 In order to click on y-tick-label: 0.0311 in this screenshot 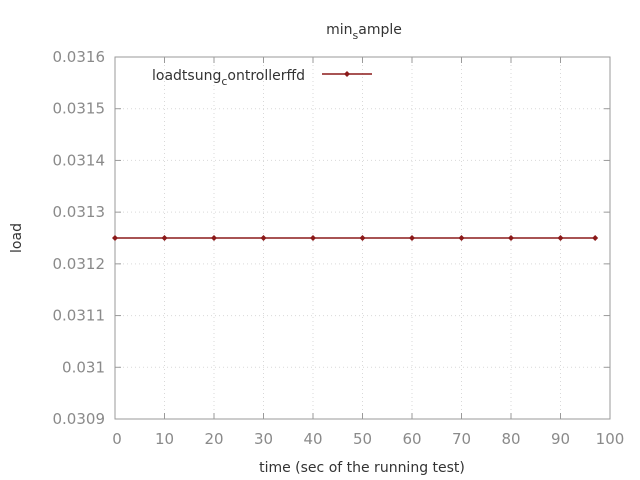, I will do `click(79, 316)`.